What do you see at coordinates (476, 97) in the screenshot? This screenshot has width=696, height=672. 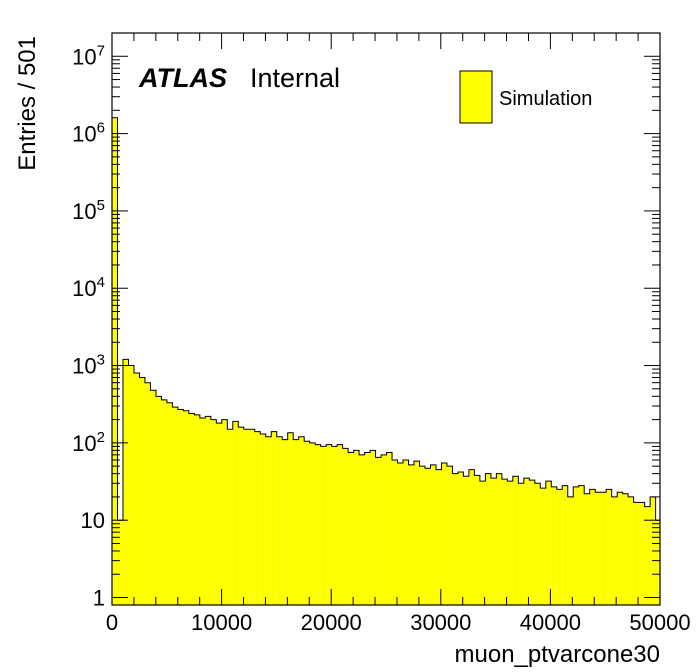 I see `legend-swatch-simulation` at bounding box center [476, 97].